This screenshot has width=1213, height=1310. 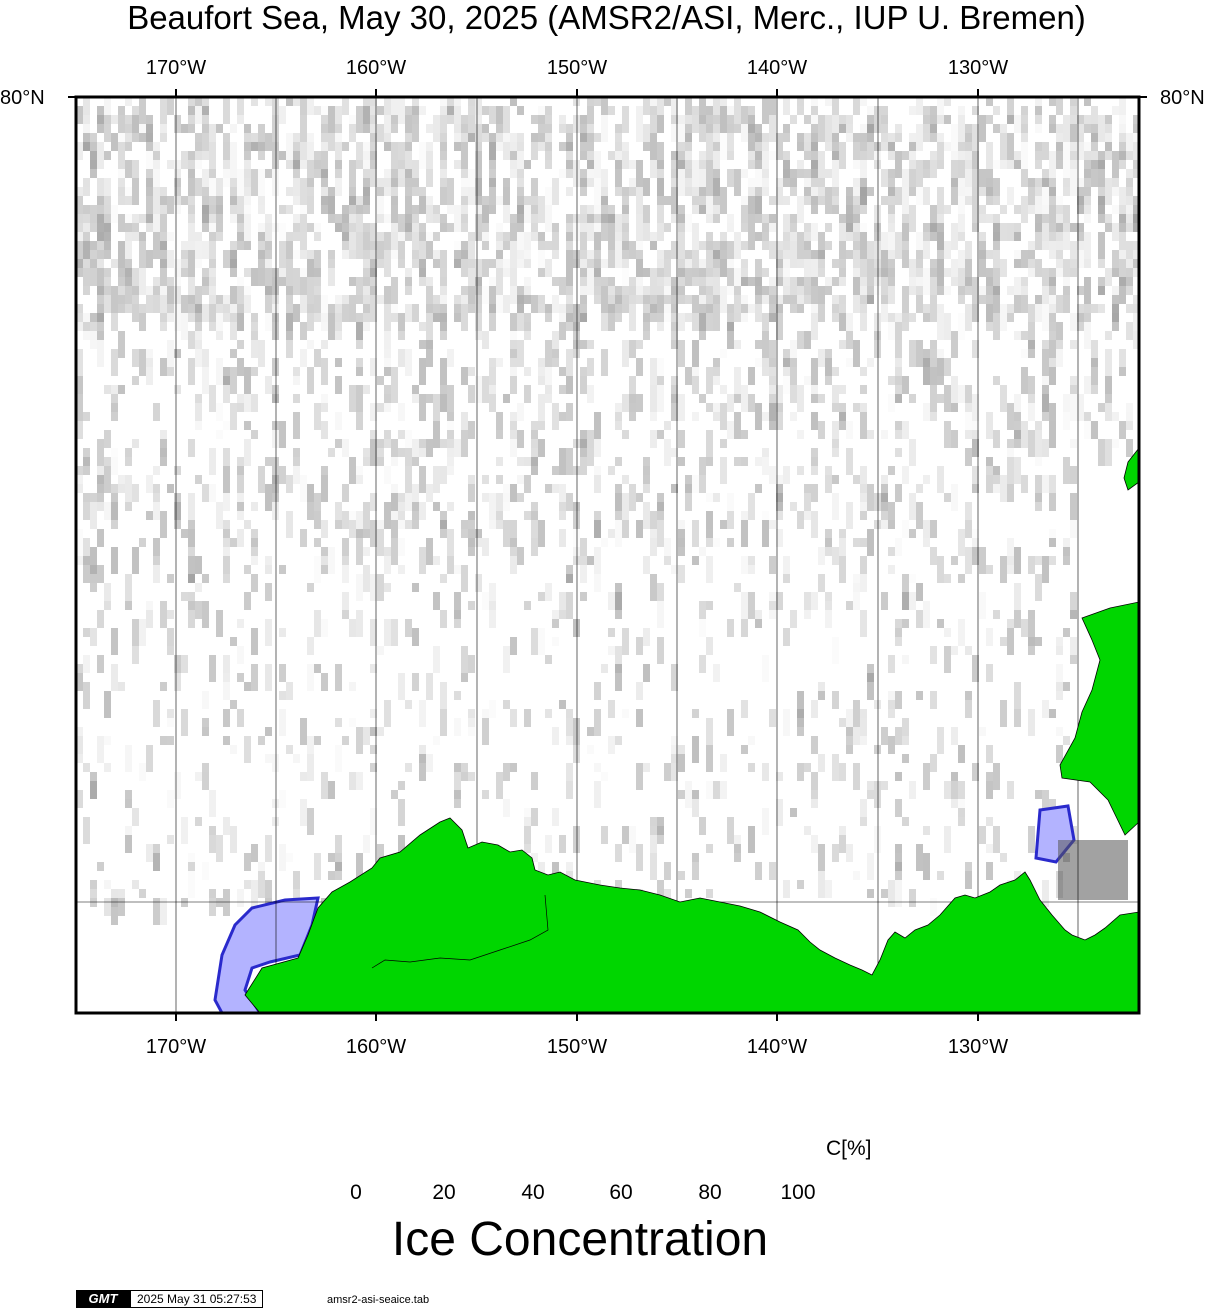 I want to click on land-alaska, so click(x=691, y=915).